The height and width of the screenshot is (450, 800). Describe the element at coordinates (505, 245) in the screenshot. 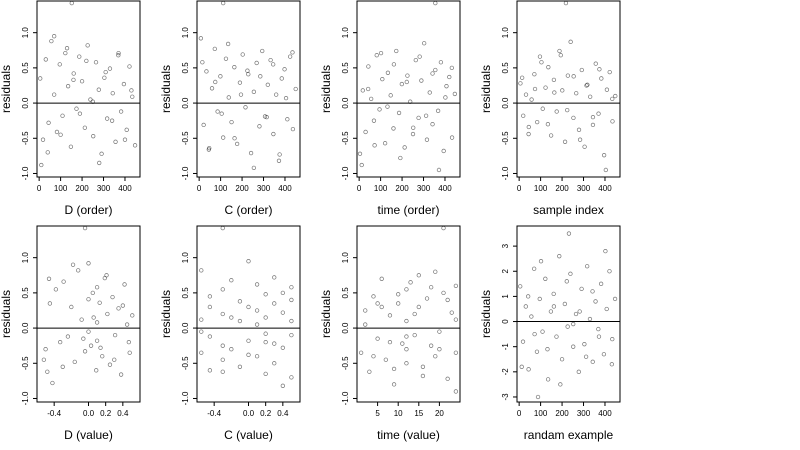

I see `y-tick-label: 3` at that location.